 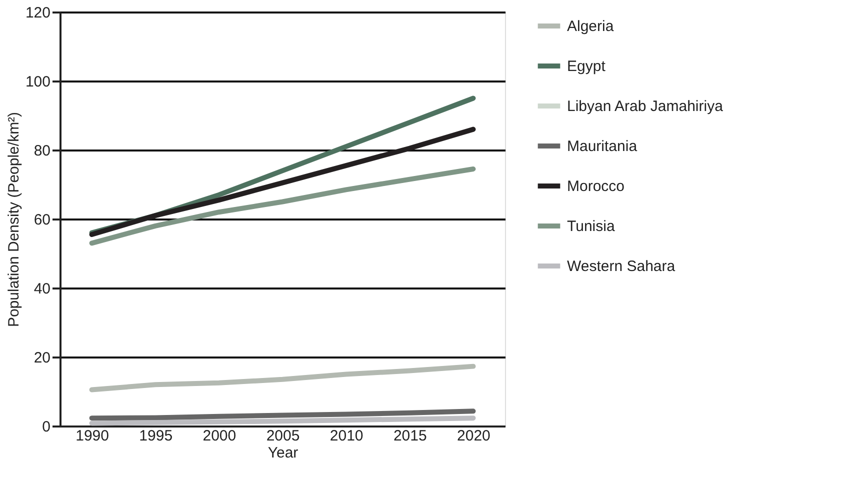 What do you see at coordinates (410, 436) in the screenshot?
I see `x-tick-label: 2015` at bounding box center [410, 436].